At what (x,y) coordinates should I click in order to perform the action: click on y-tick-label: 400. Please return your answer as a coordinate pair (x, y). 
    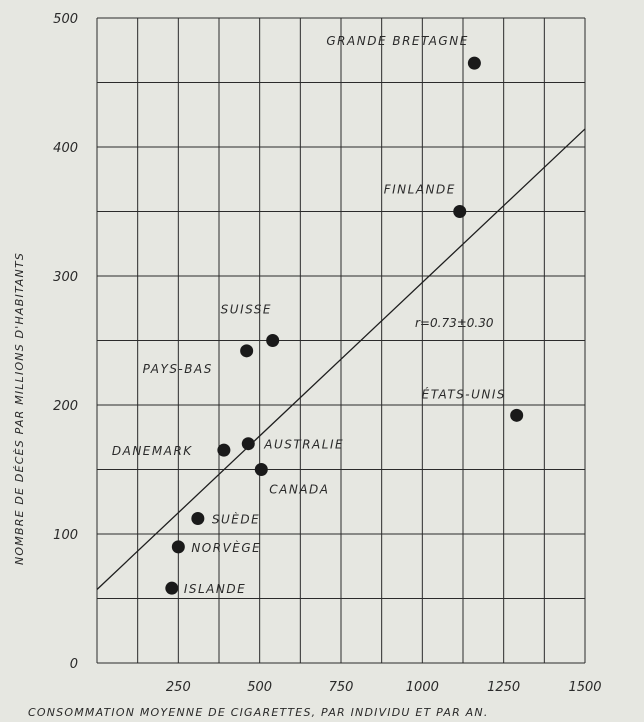
    Looking at the image, I should click on (65, 148).